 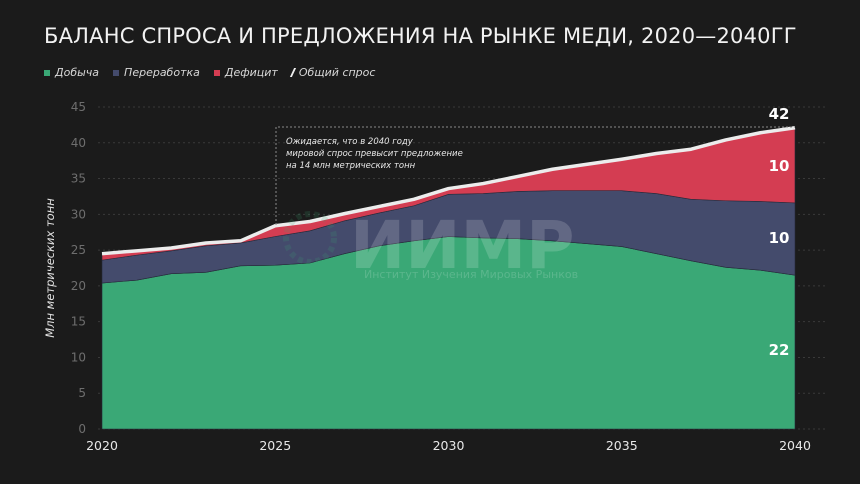 I want to click on end-label-mining: 22, so click(x=779, y=350).